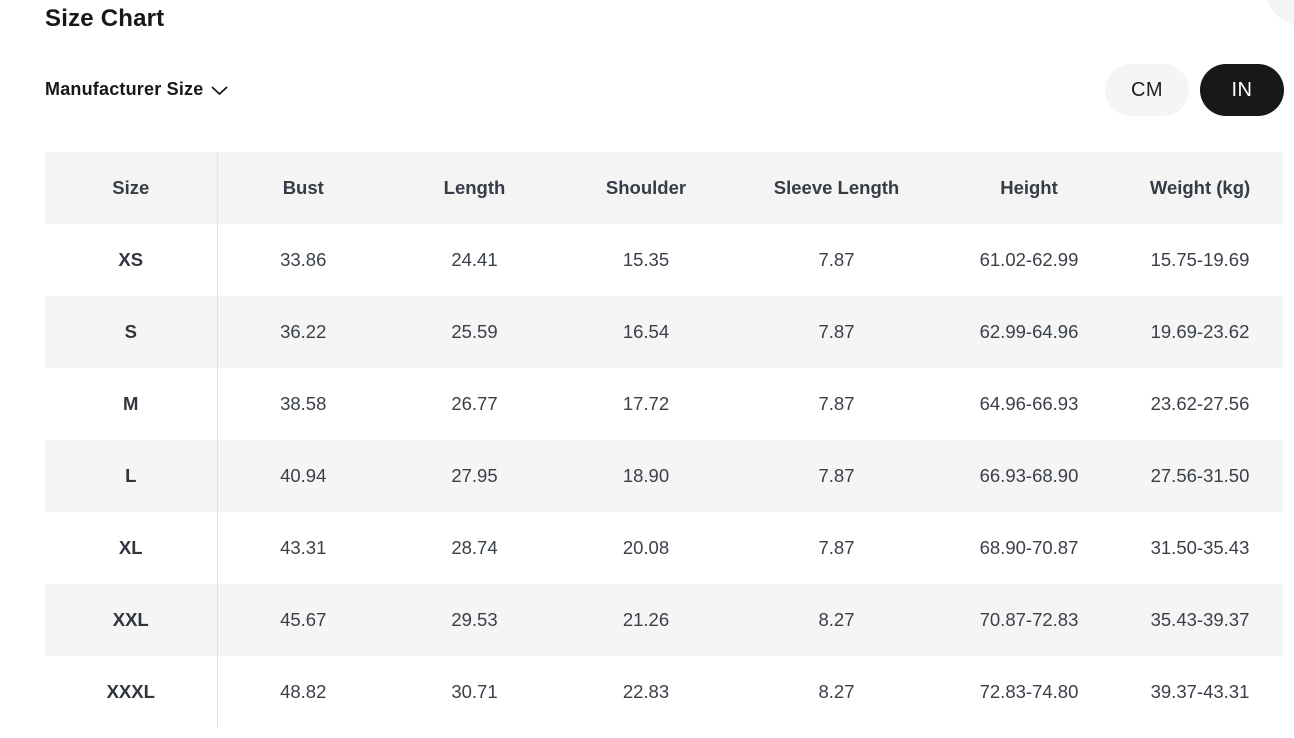  What do you see at coordinates (474, 403) in the screenshot?
I see `measurement-cell: 26.77` at bounding box center [474, 403].